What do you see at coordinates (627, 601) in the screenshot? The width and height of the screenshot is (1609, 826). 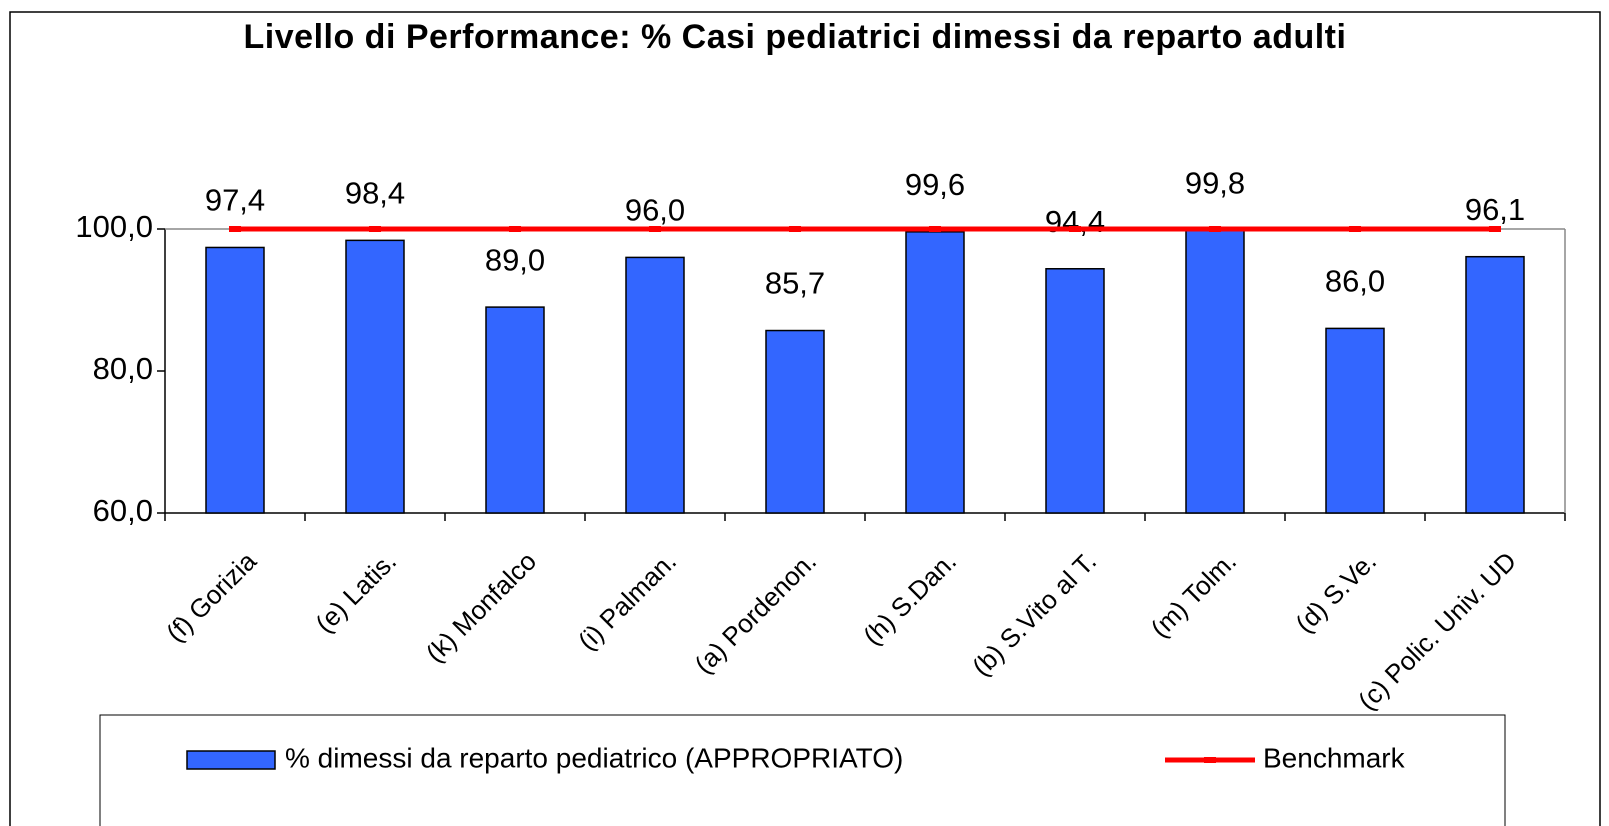 I see `x-tick-label: (i) Palman.` at bounding box center [627, 601].